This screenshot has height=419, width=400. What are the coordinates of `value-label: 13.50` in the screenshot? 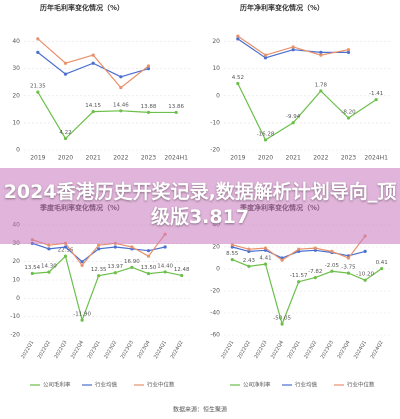 It's located at (149, 268).